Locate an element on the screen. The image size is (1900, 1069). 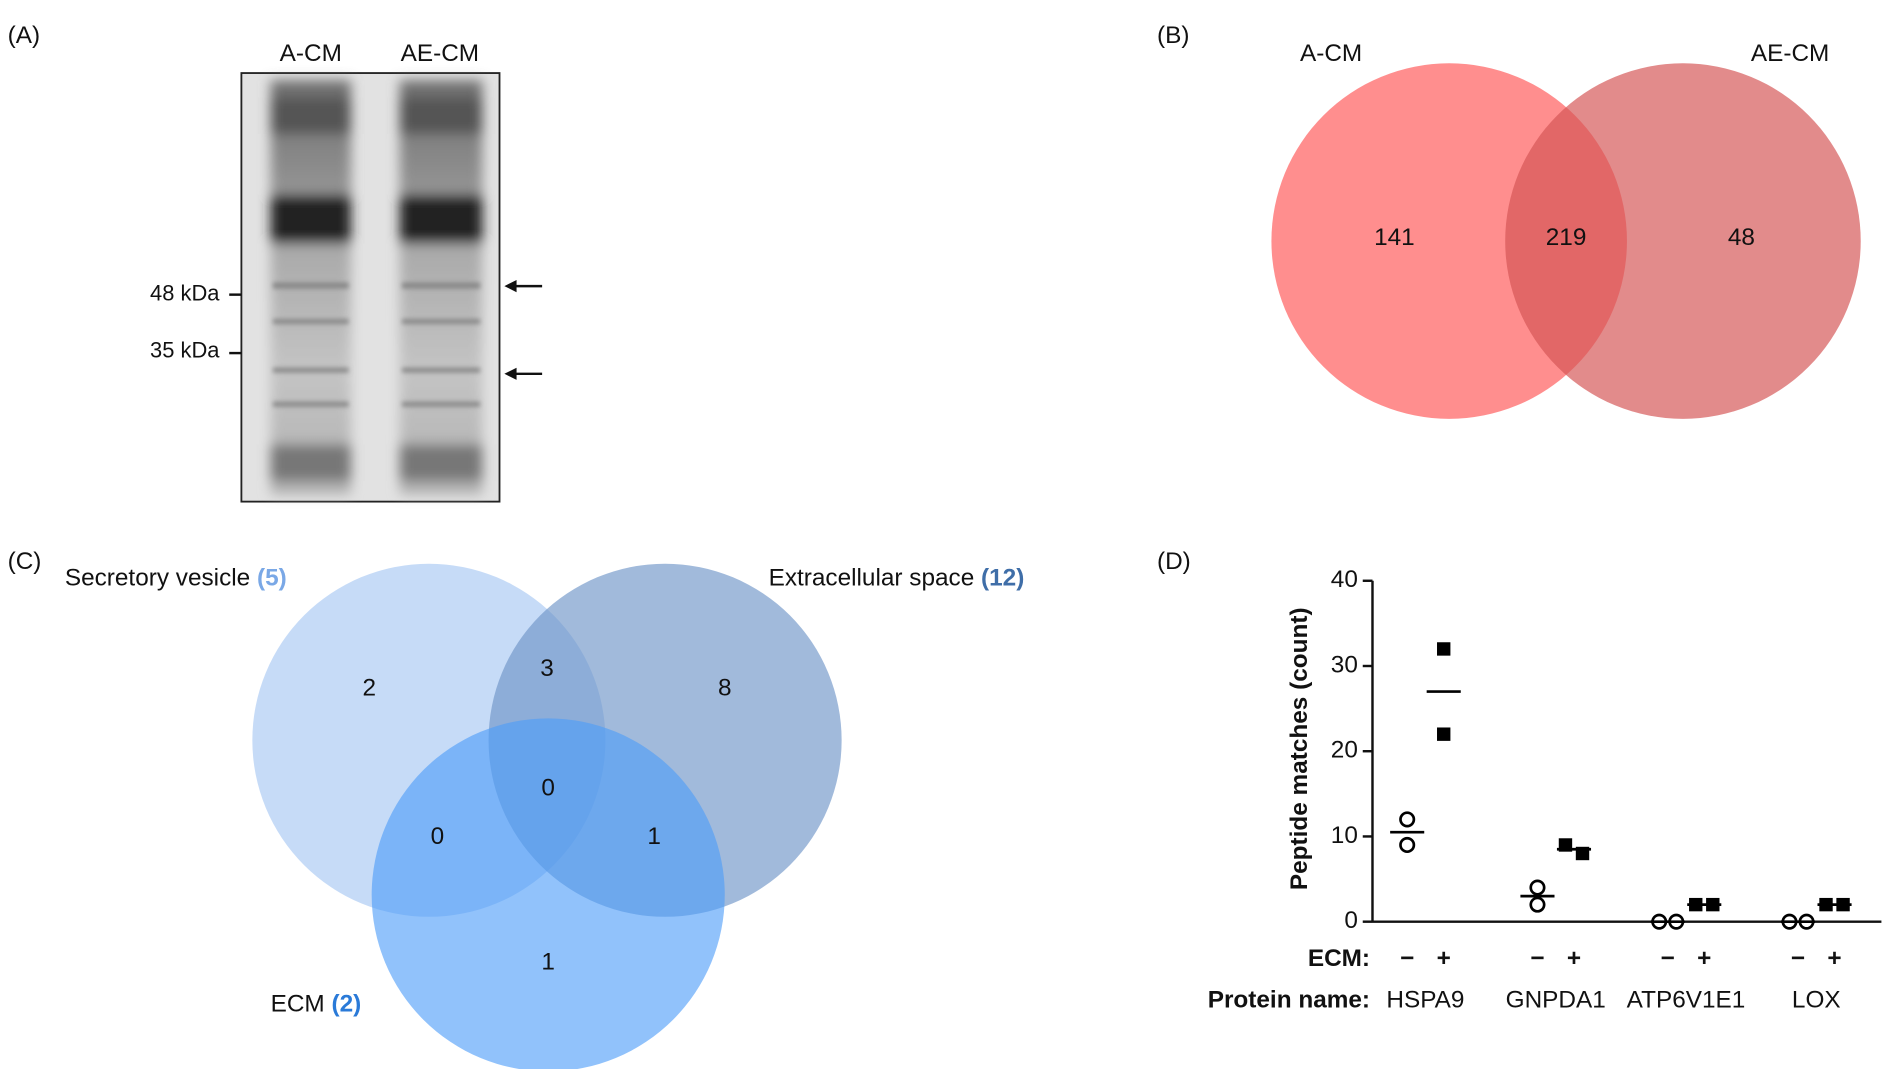
region-count: 2 is located at coordinates (369, 688).